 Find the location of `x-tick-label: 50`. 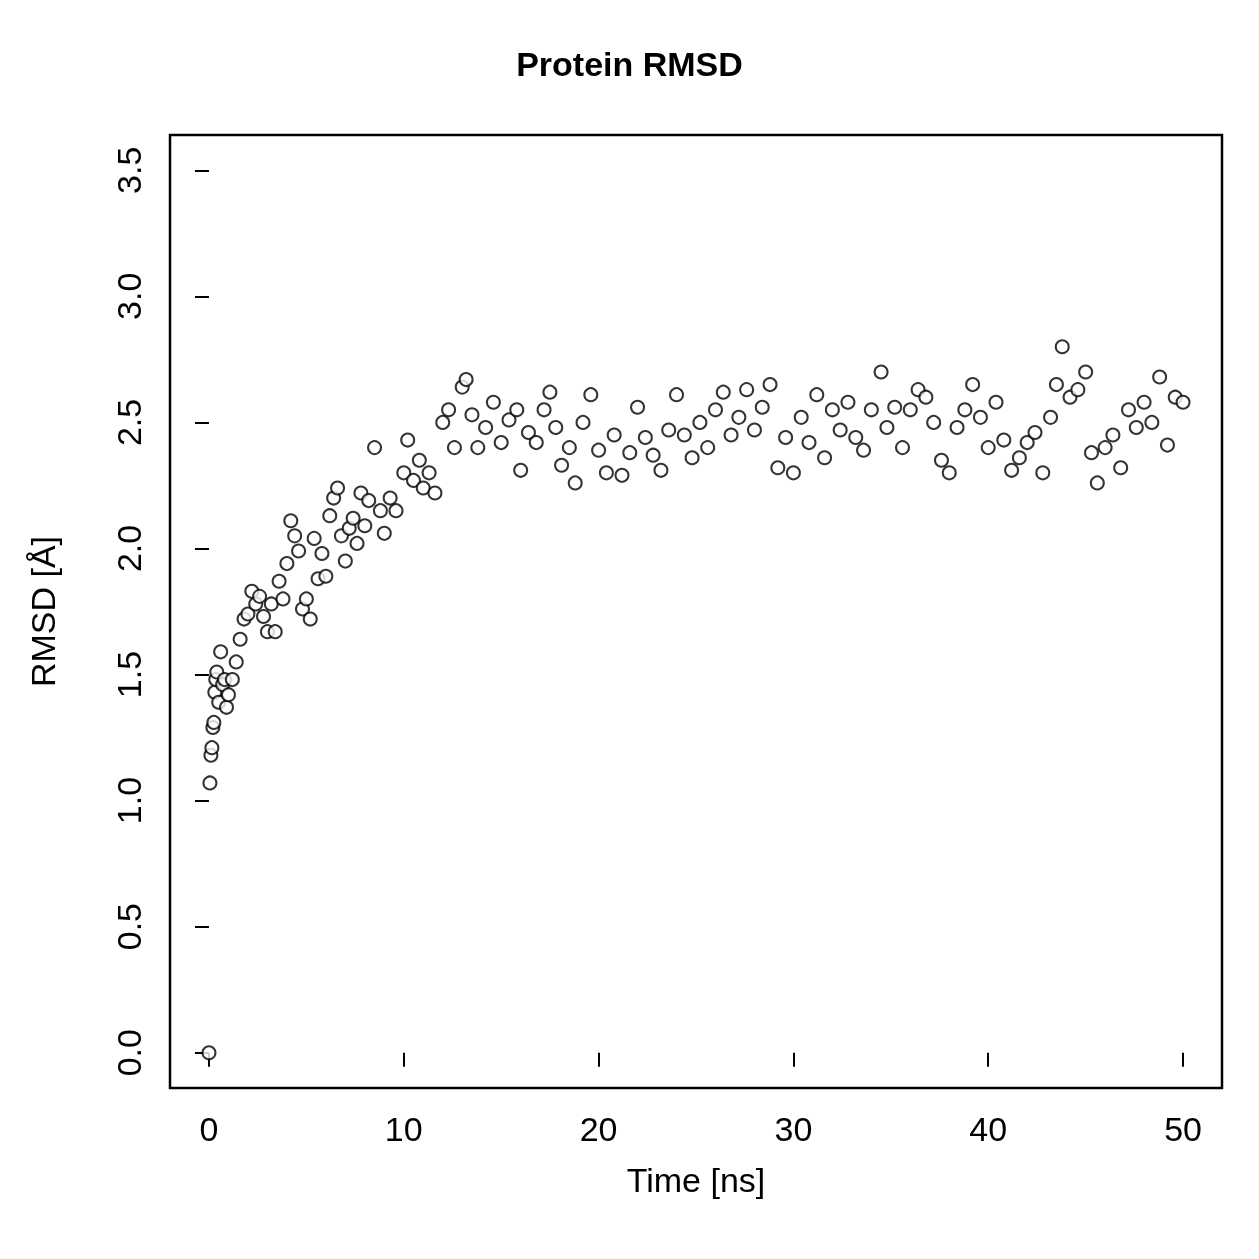

x-tick-label: 50 is located at coordinates (1183, 1129).